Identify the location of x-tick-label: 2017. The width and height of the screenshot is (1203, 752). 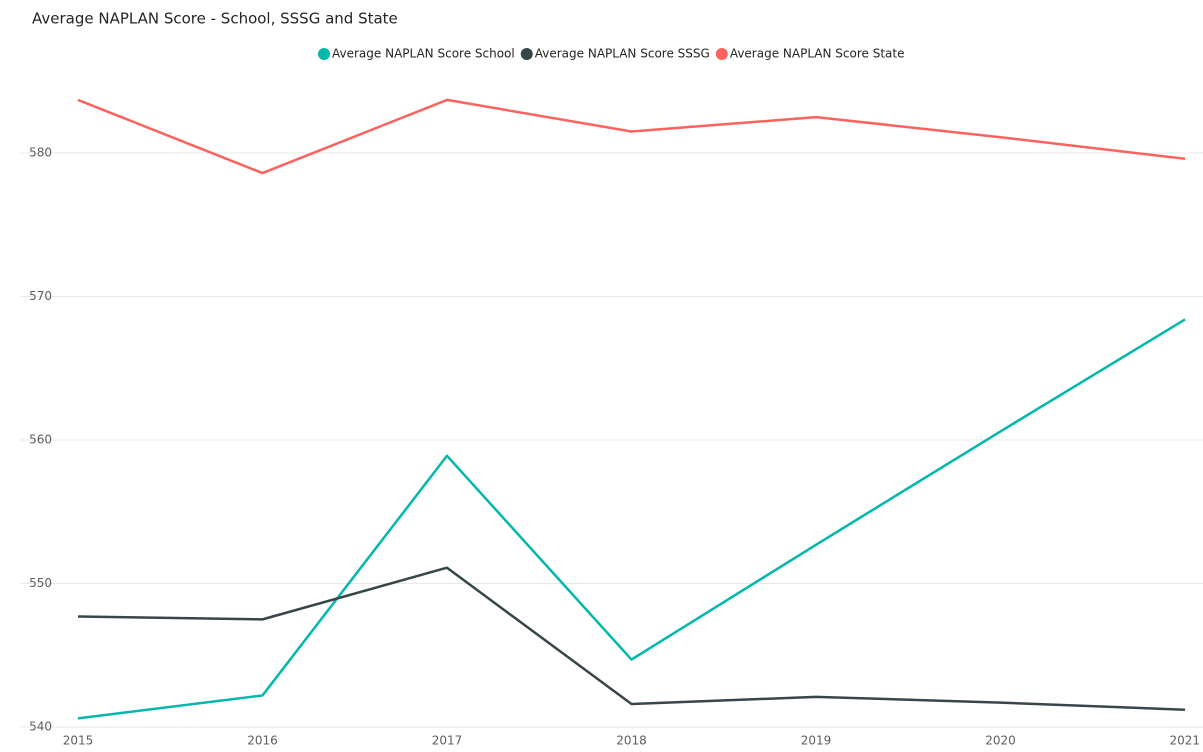
(447, 741).